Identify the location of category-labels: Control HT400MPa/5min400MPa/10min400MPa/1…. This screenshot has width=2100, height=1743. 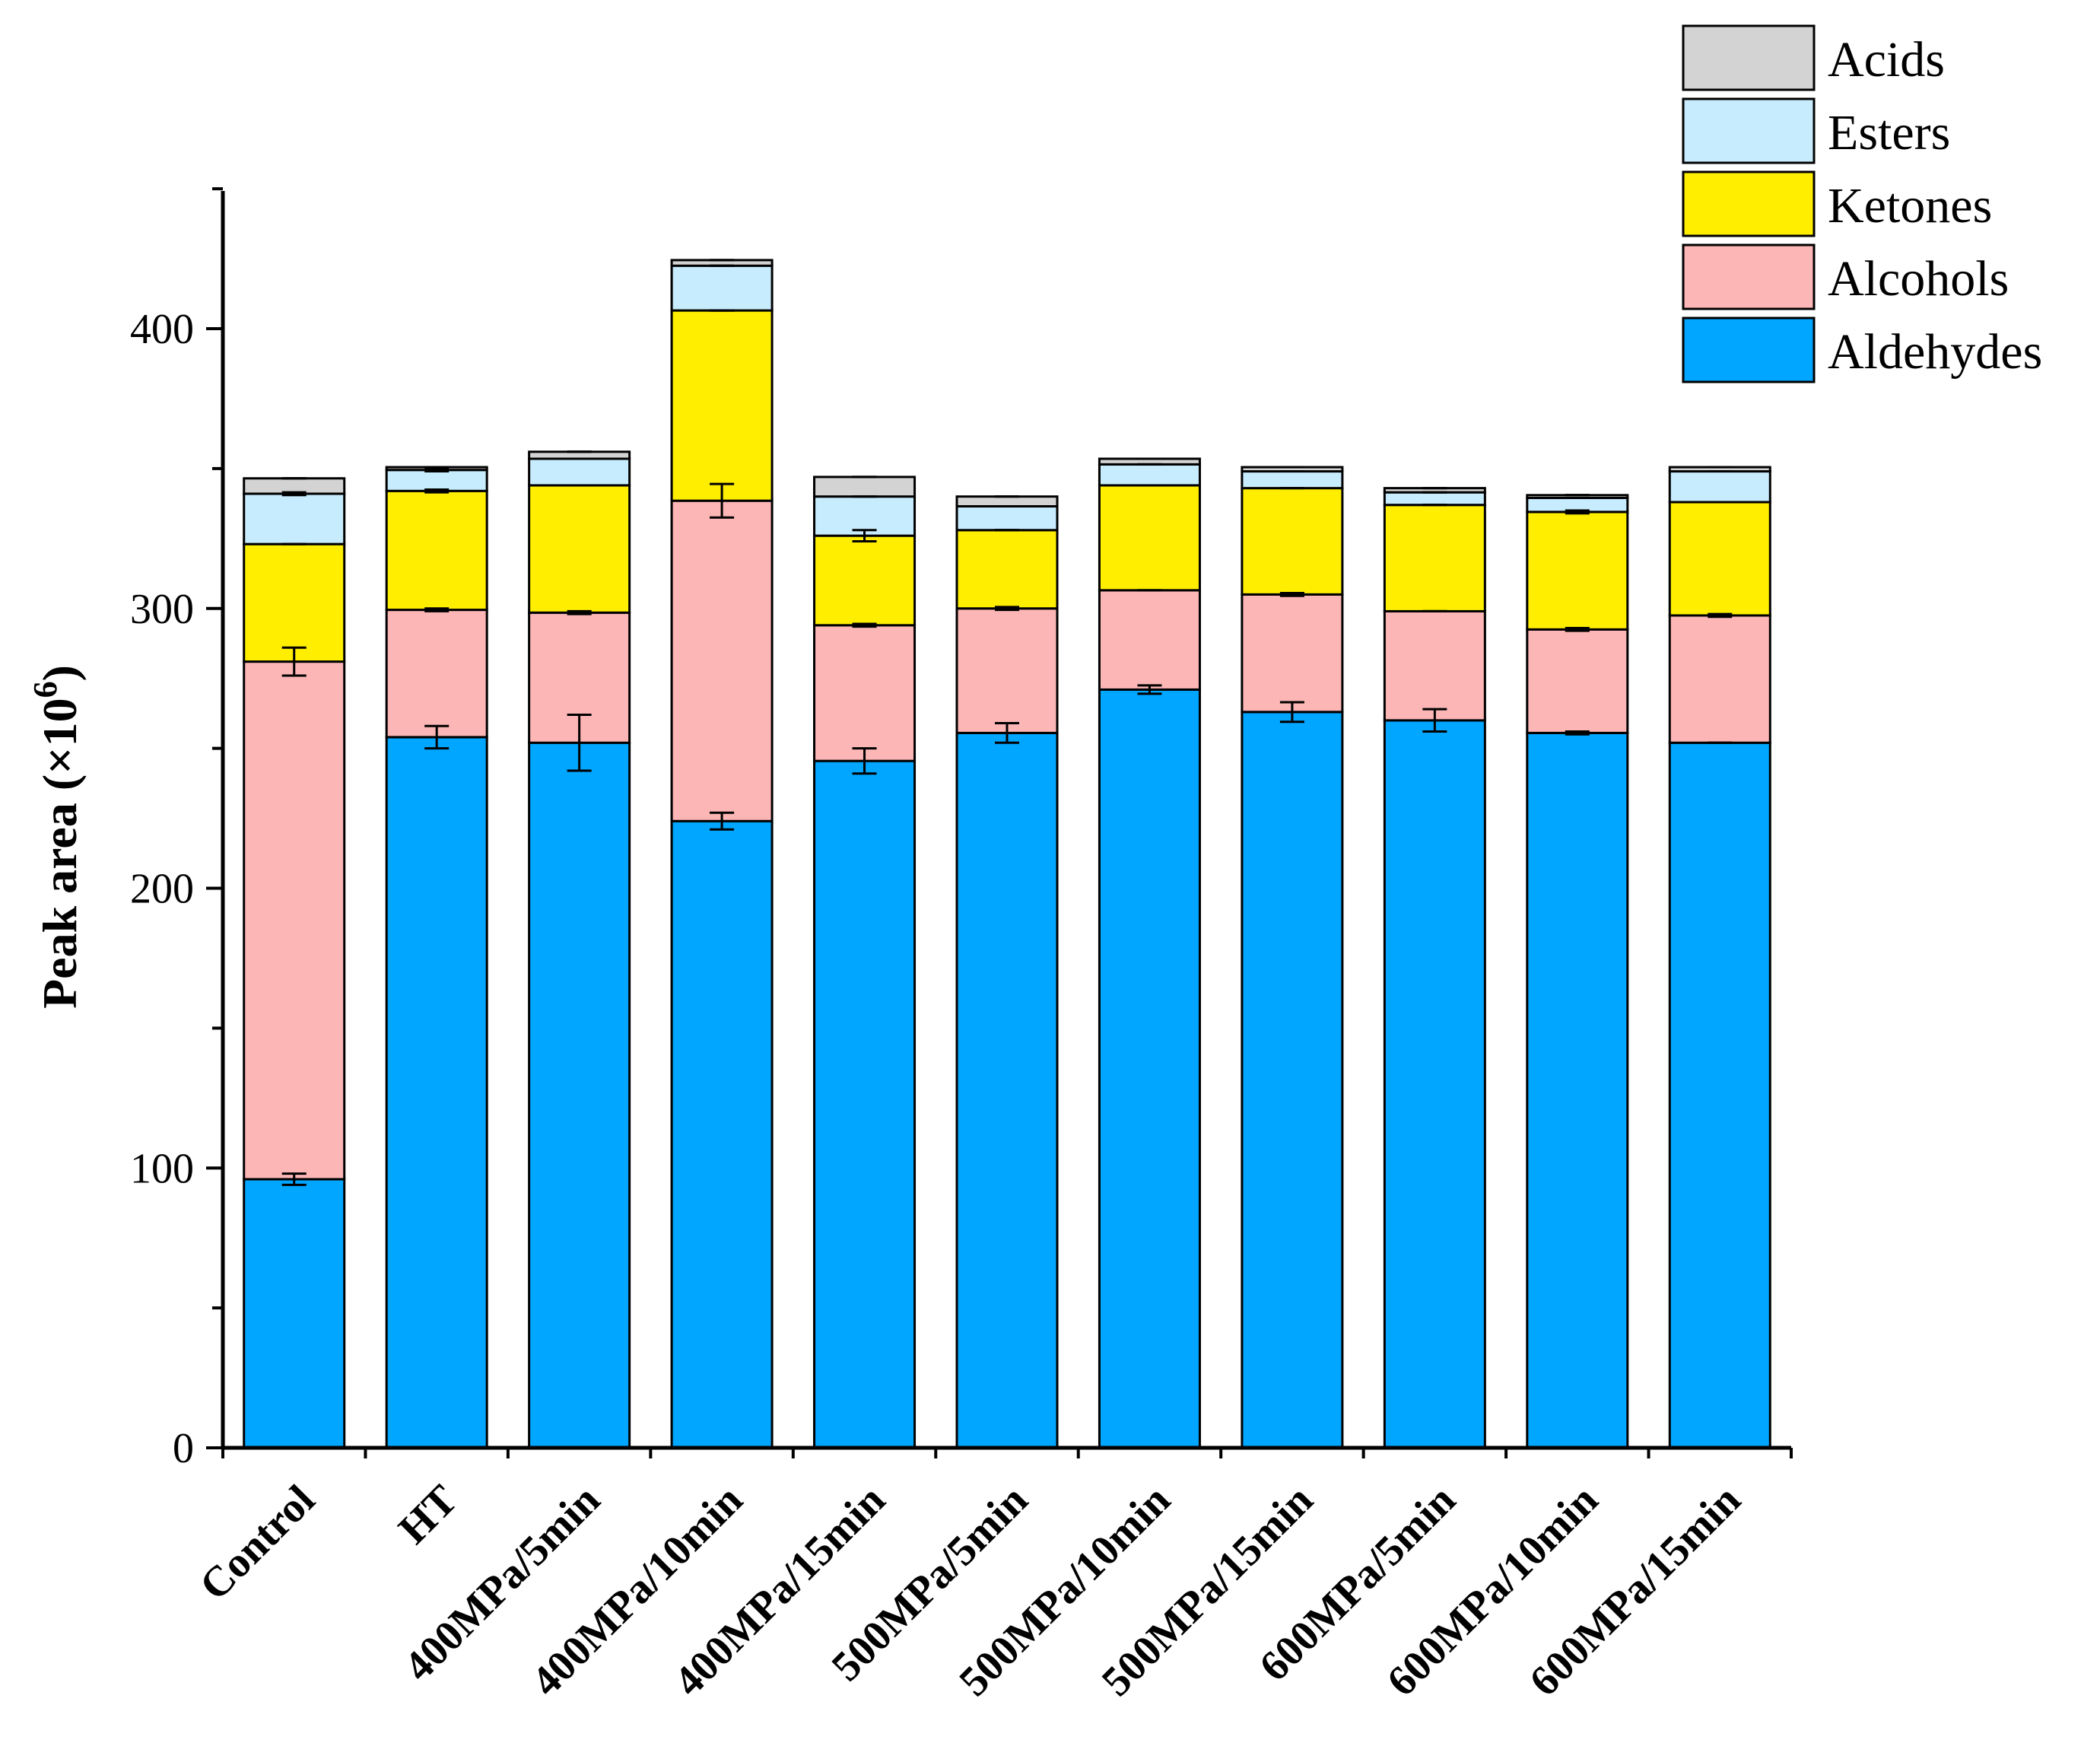
(970, 1591).